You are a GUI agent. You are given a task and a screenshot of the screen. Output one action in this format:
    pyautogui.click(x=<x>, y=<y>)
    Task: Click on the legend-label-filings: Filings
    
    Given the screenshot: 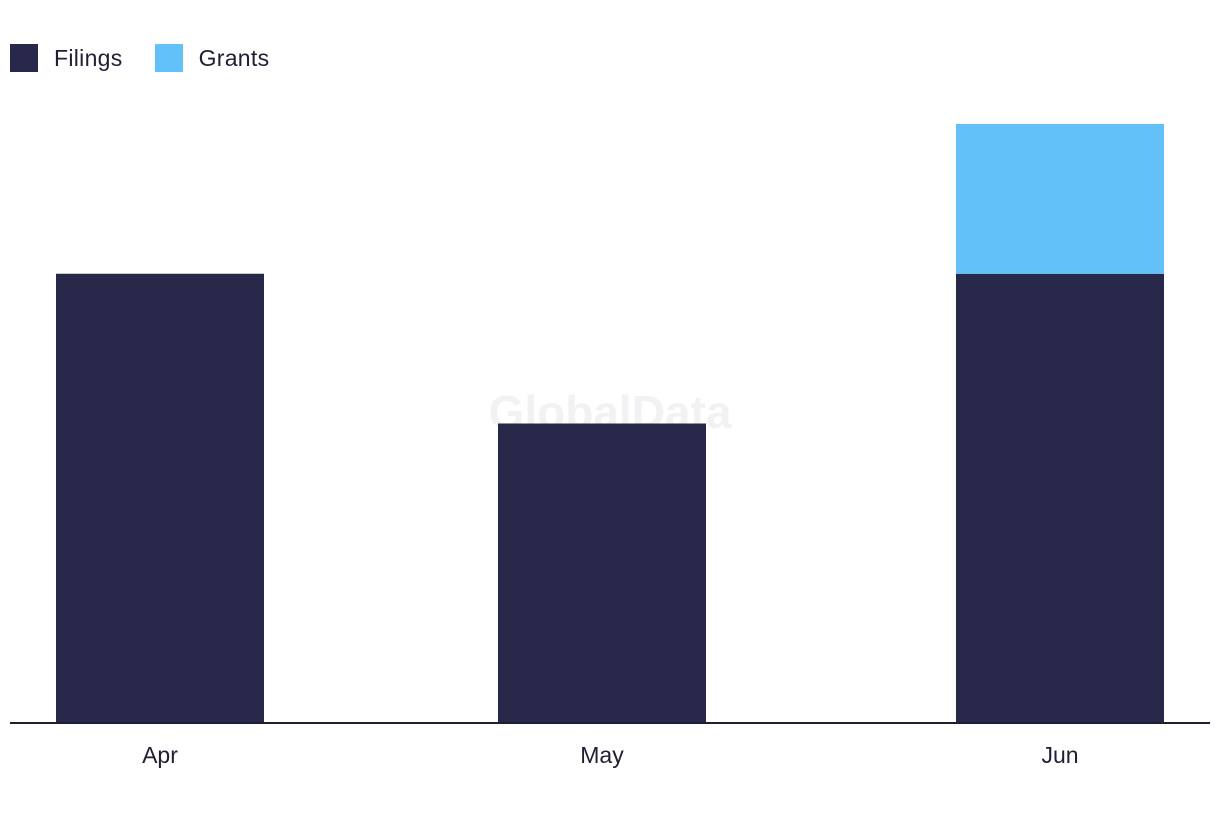 What is the action you would take?
    pyautogui.click(x=88, y=57)
    